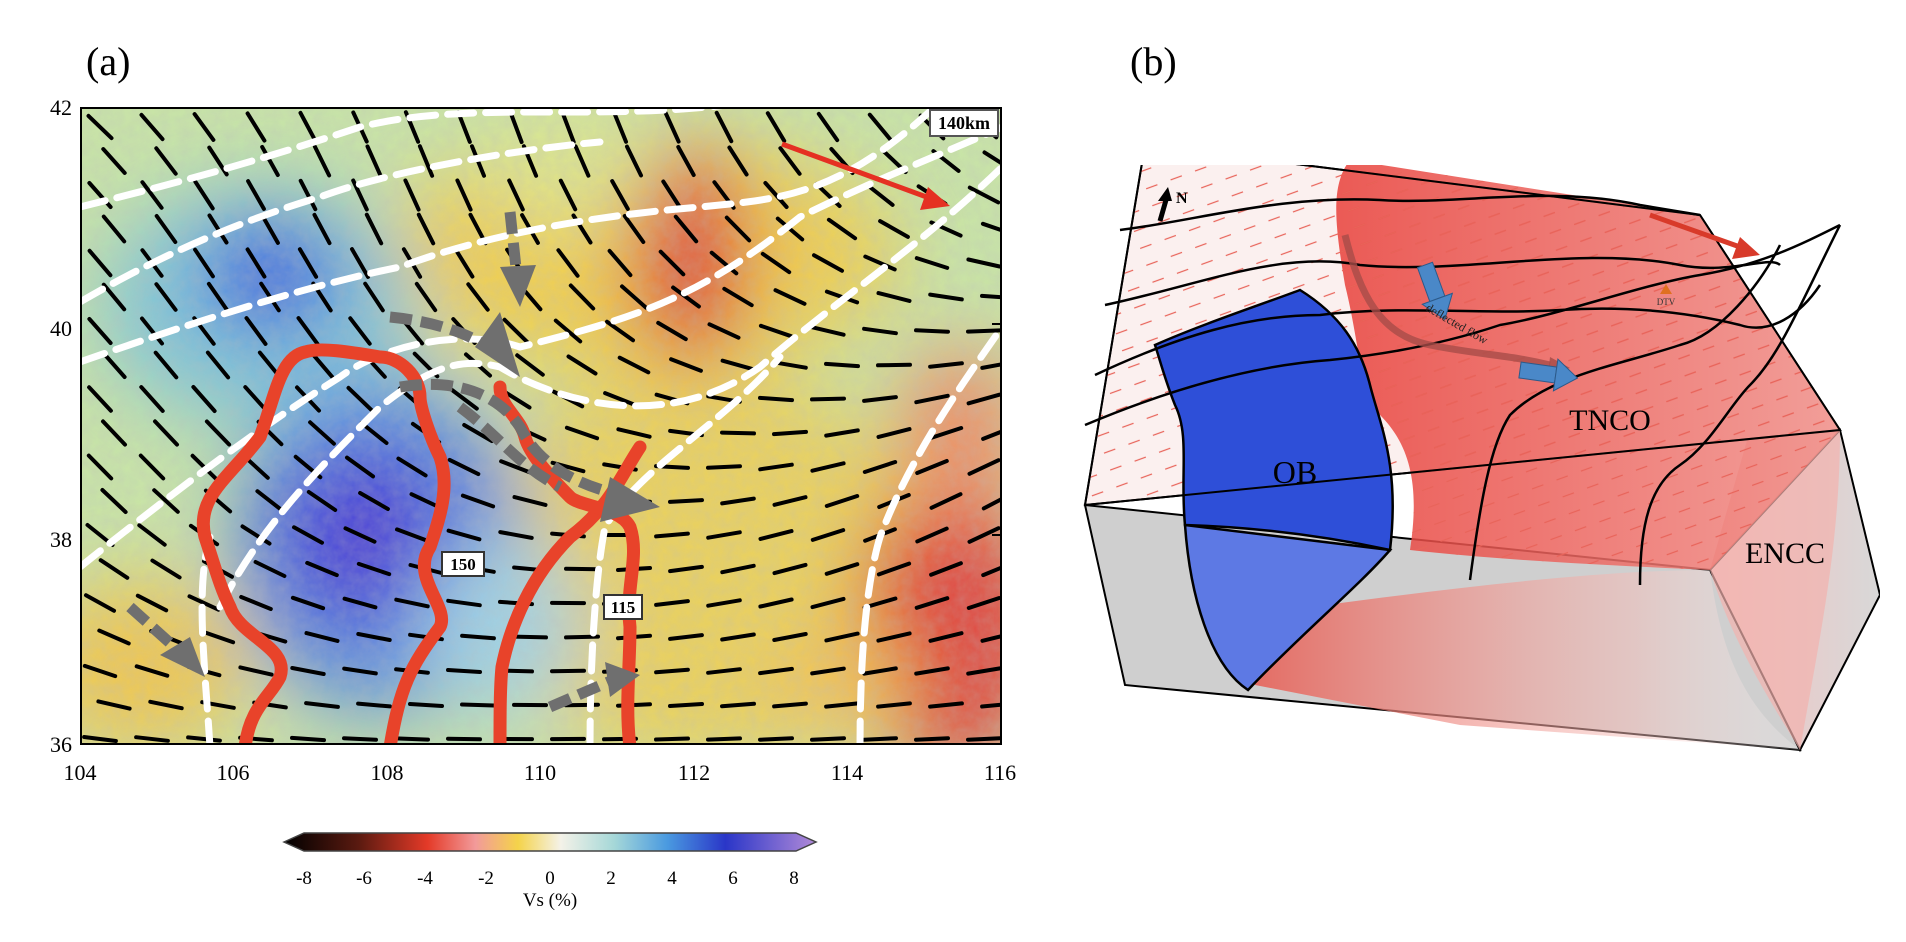 The width and height of the screenshot is (1906, 942). What do you see at coordinates (61, 539) in the screenshot?
I see `y-tick-label: 38` at bounding box center [61, 539].